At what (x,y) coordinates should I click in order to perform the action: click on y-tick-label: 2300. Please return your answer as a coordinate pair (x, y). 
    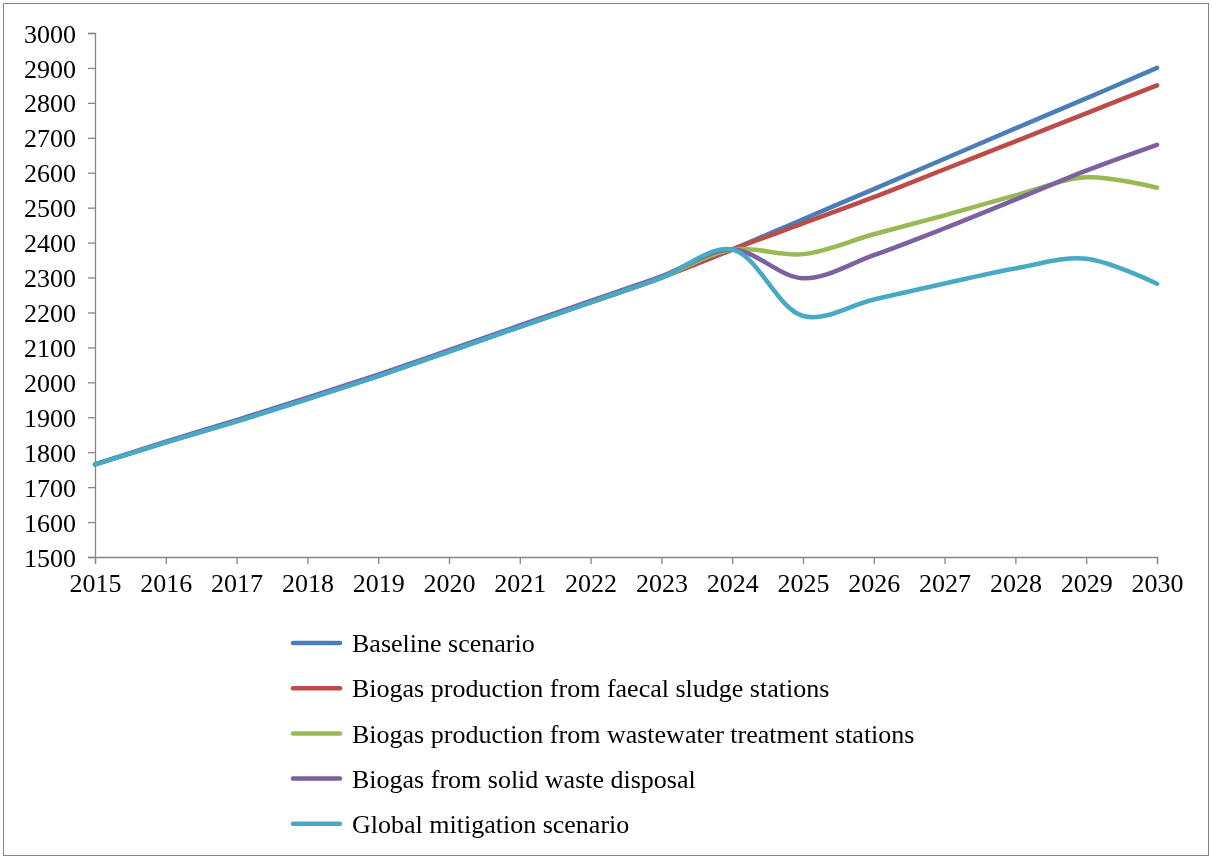
    Looking at the image, I should click on (50, 279).